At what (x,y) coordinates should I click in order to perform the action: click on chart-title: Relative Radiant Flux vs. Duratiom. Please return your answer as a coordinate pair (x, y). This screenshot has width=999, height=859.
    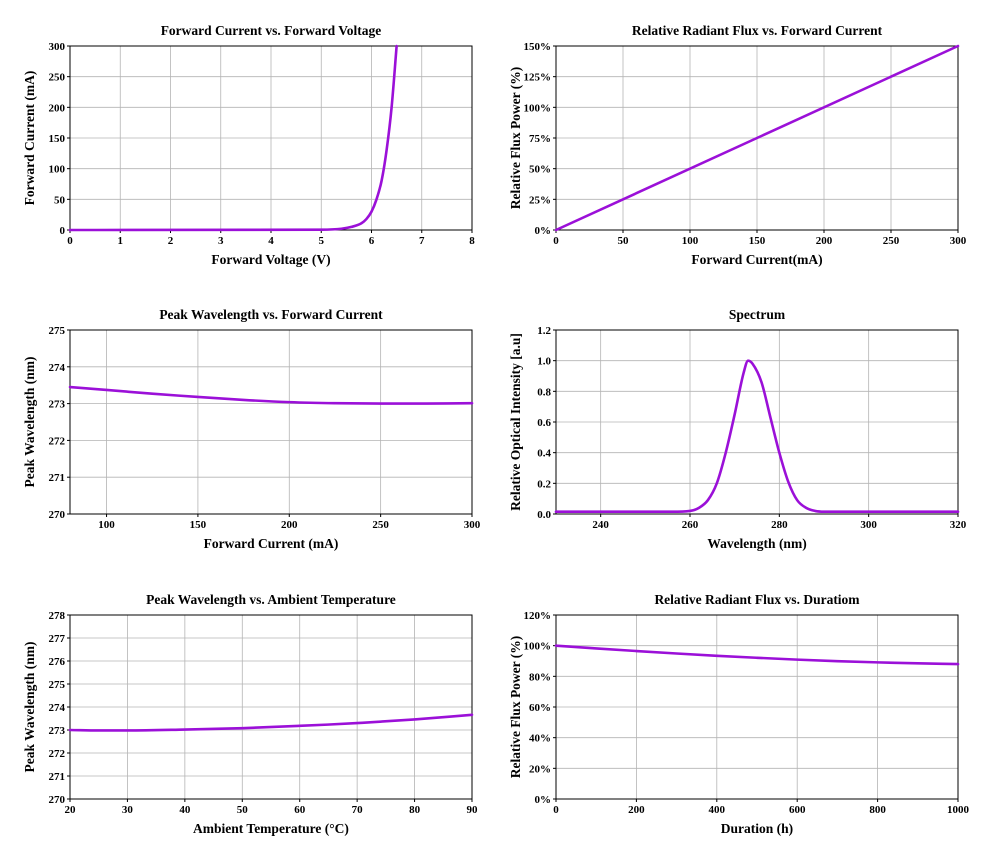
    Looking at the image, I should click on (757, 599).